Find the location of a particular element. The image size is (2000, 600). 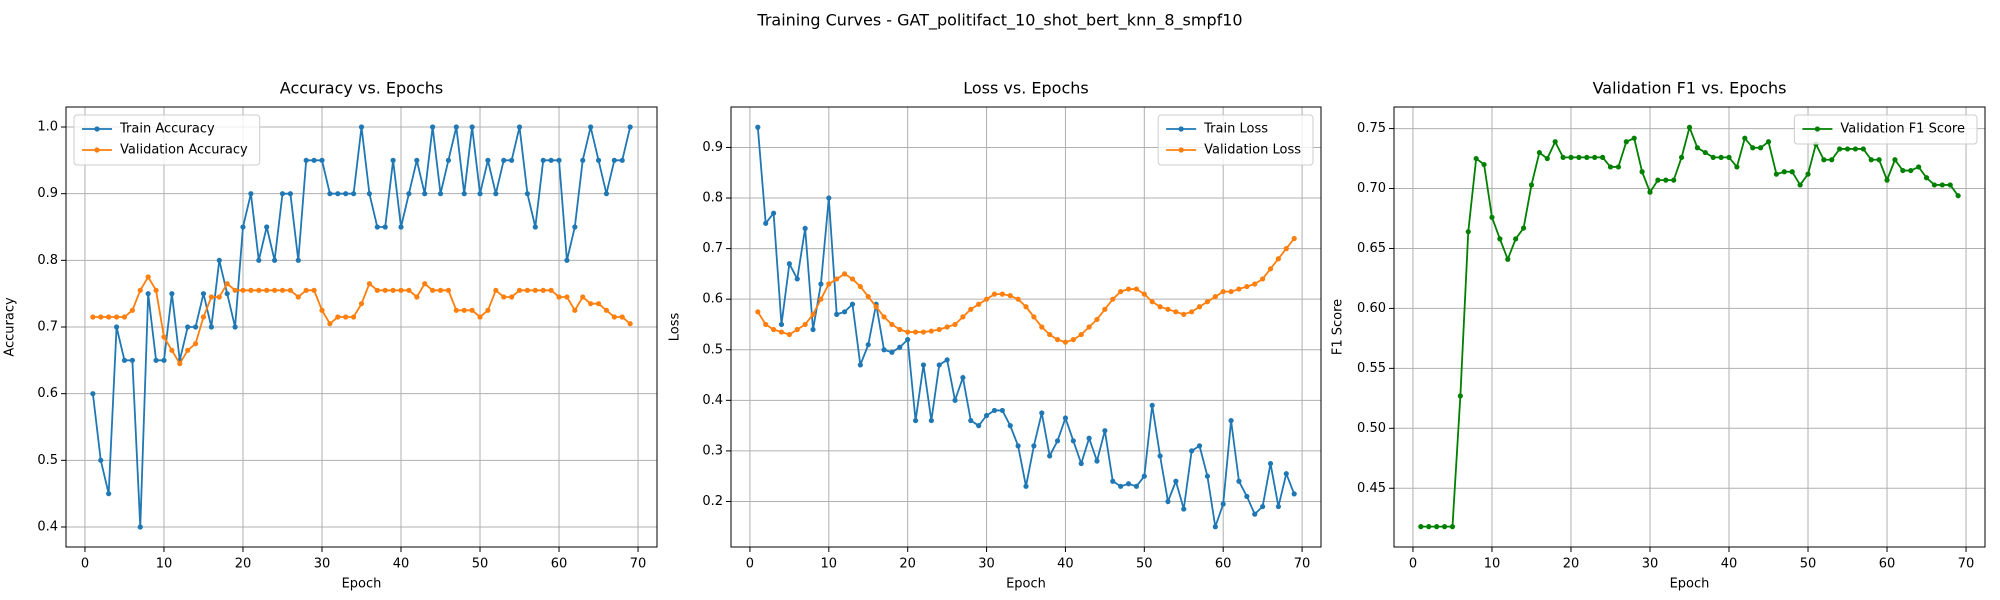

legend-box is located at coordinates (1235, 140).